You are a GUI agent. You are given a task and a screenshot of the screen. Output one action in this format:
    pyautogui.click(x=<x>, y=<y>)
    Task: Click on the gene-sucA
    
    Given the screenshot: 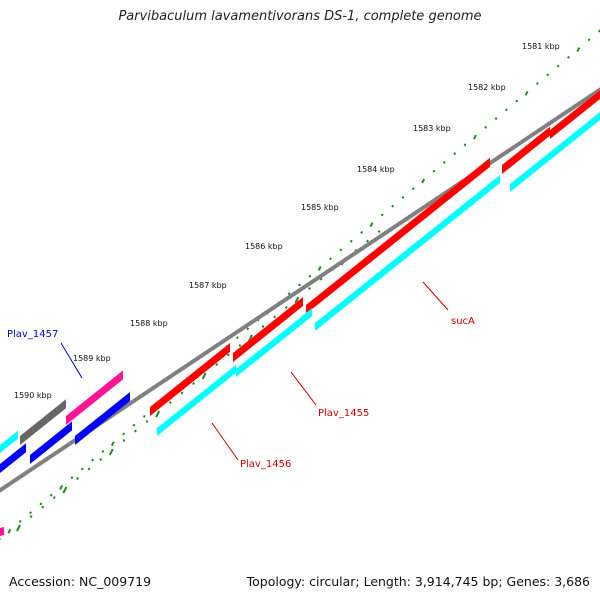 What is the action you would take?
    pyautogui.click(x=398, y=235)
    